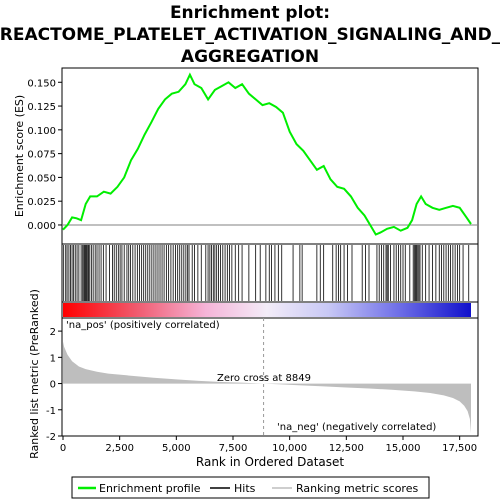 This screenshot has height=500, width=500. What do you see at coordinates (270, 462) in the screenshot?
I see `x-axis-label: Rank in Ordered Dataset` at bounding box center [270, 462].